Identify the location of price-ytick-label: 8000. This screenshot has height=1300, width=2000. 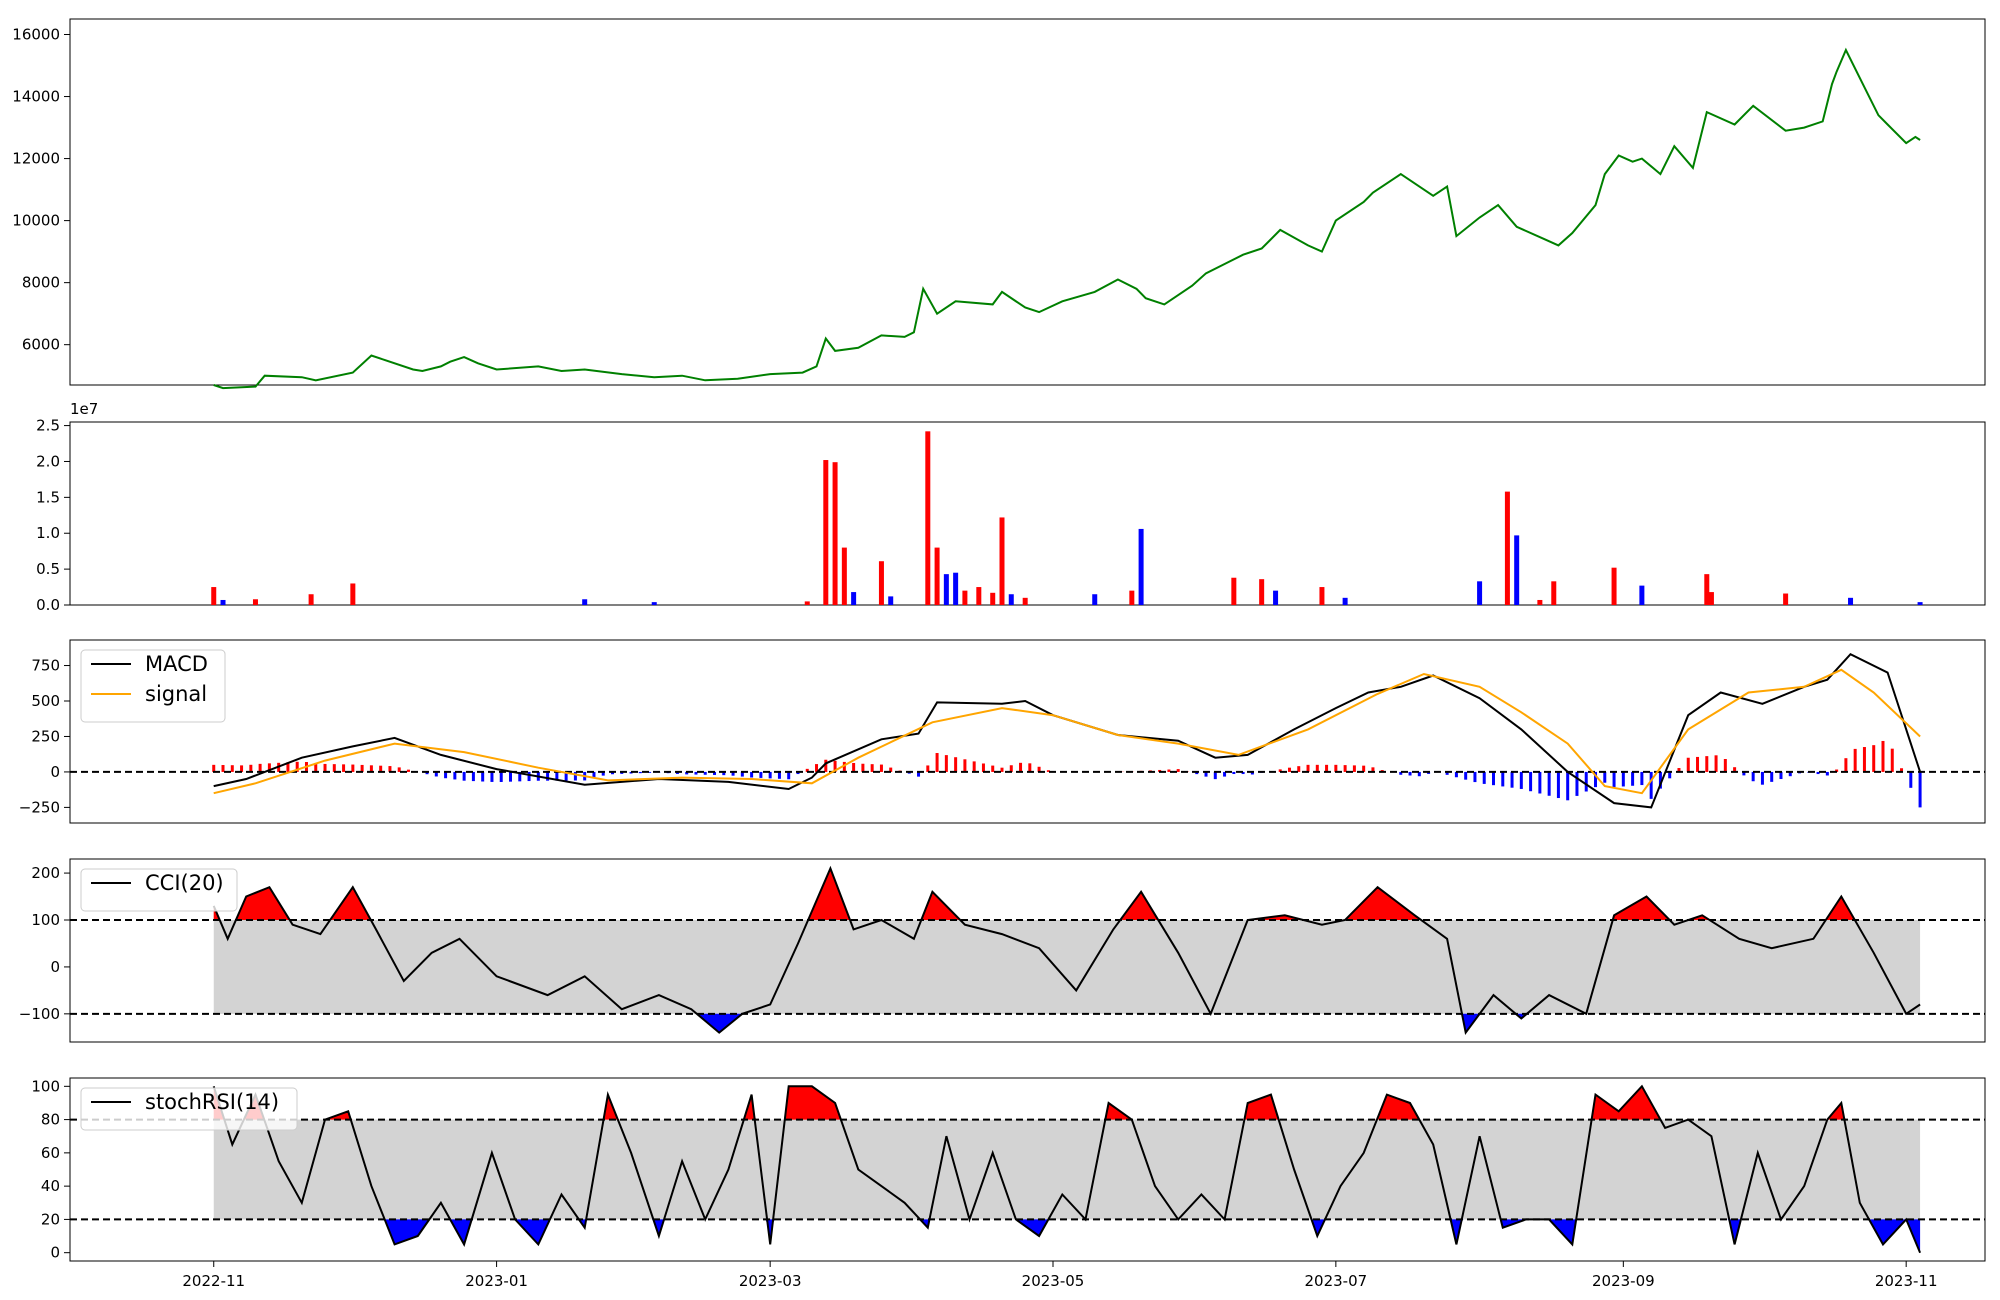
(41, 283).